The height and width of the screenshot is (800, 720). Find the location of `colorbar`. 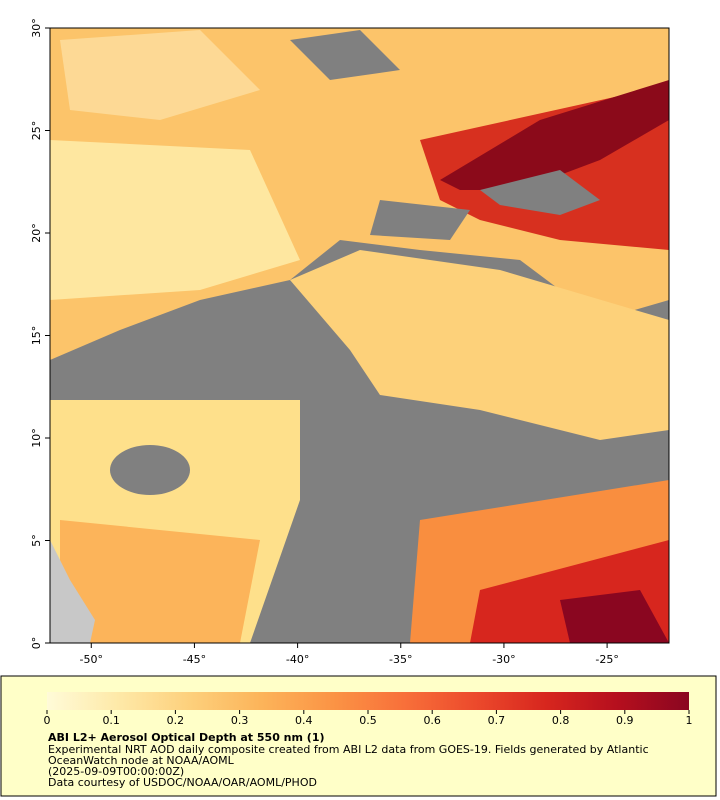

colorbar is located at coordinates (368, 701).